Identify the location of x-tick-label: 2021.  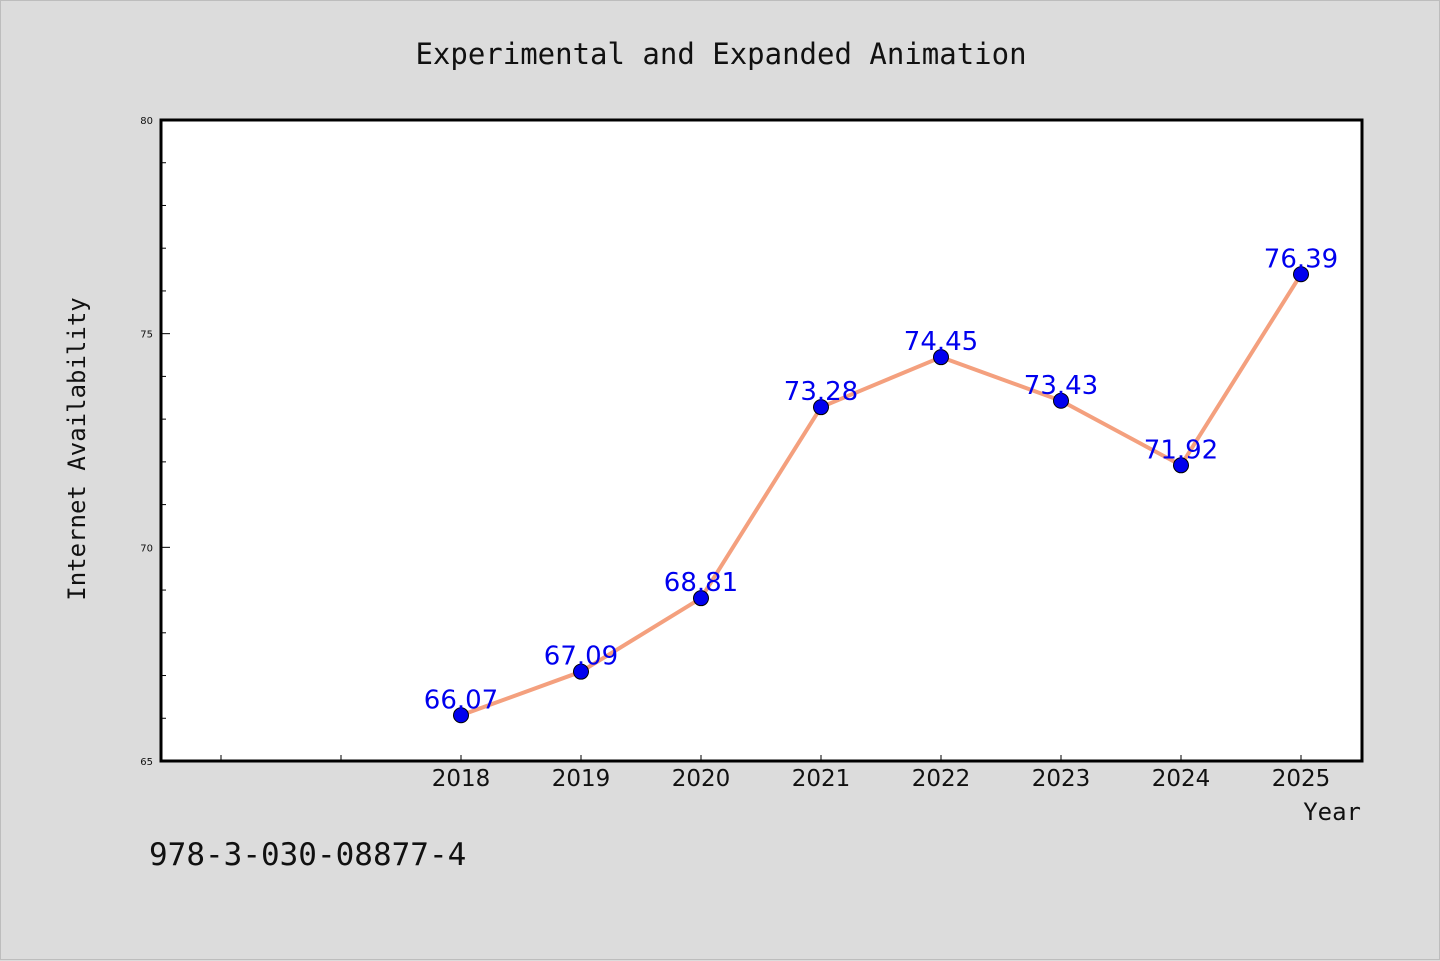
(821, 779).